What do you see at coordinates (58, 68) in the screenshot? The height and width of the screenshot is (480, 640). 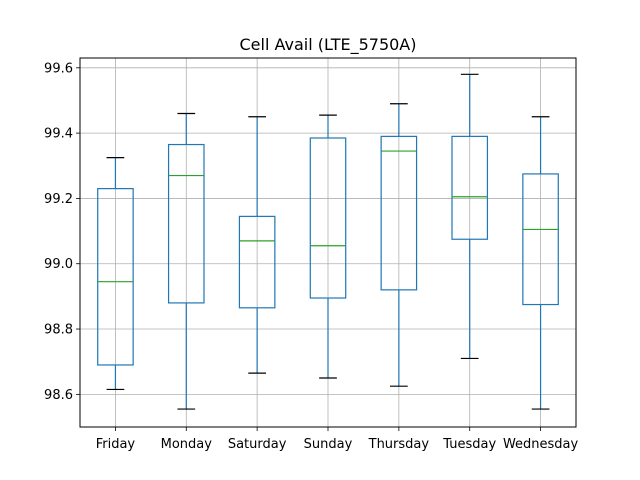 I see `y-tick-label: 99.6` at bounding box center [58, 68].